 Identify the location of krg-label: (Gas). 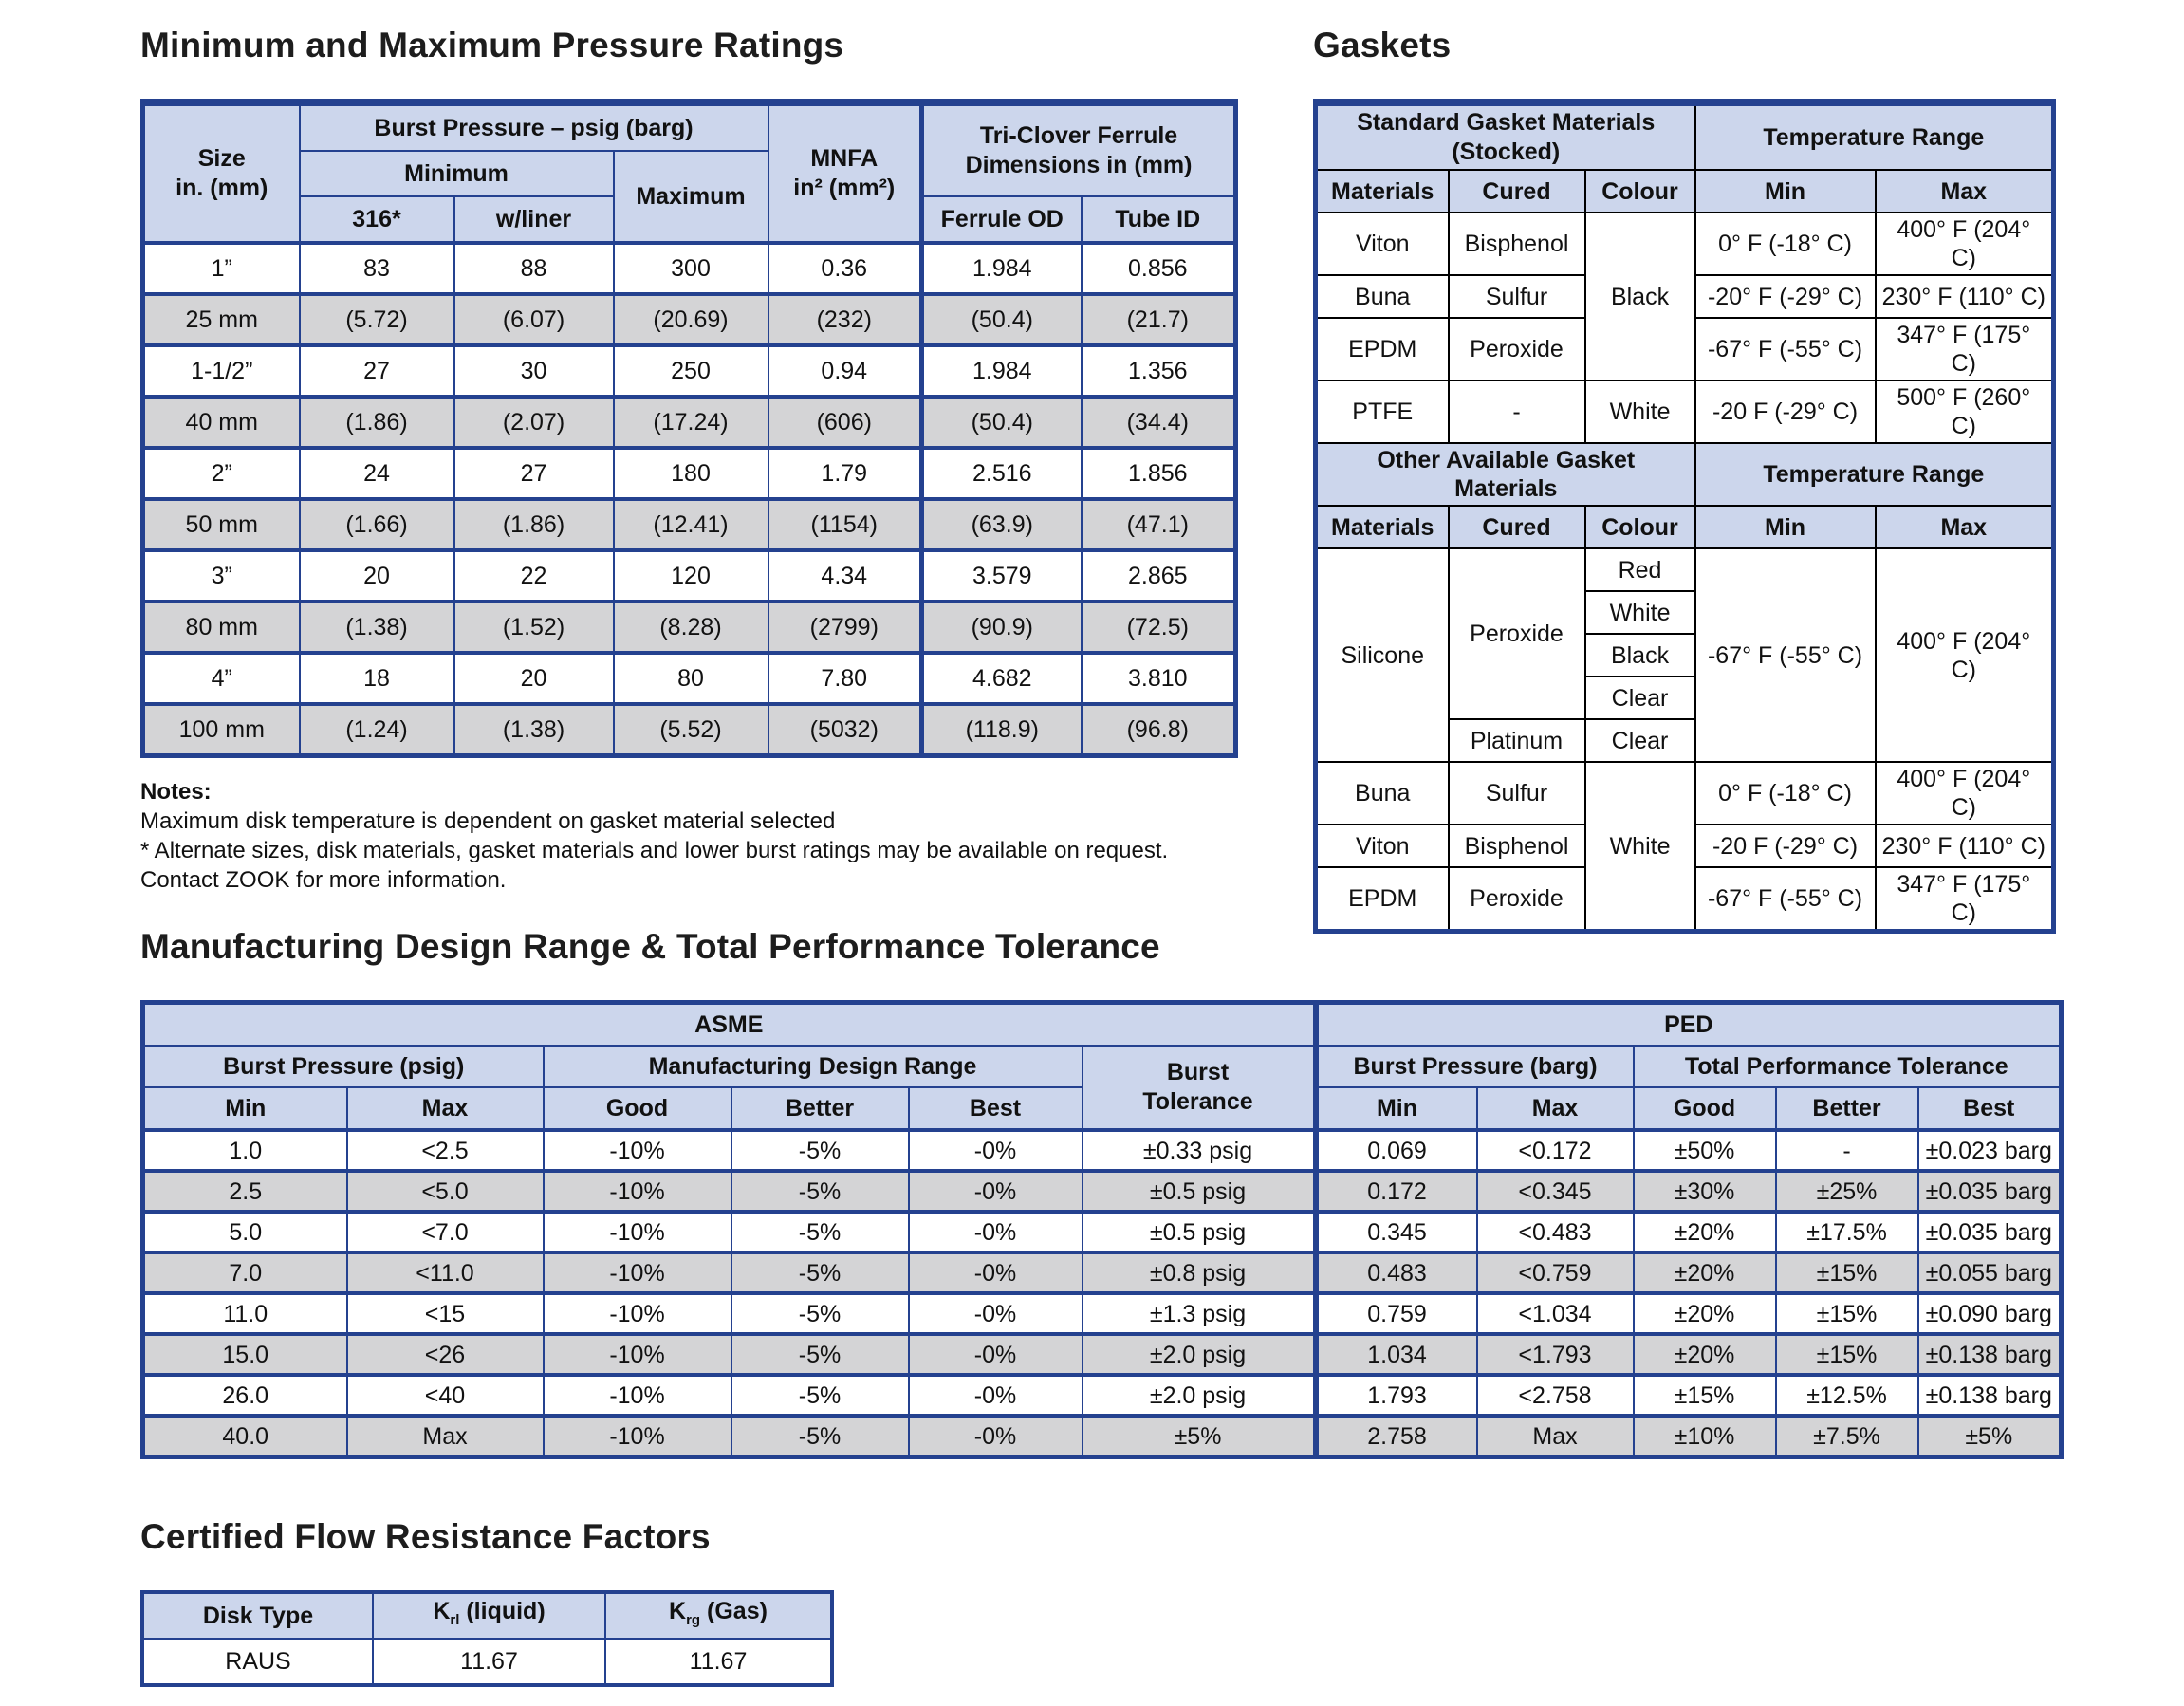
(734, 1611).